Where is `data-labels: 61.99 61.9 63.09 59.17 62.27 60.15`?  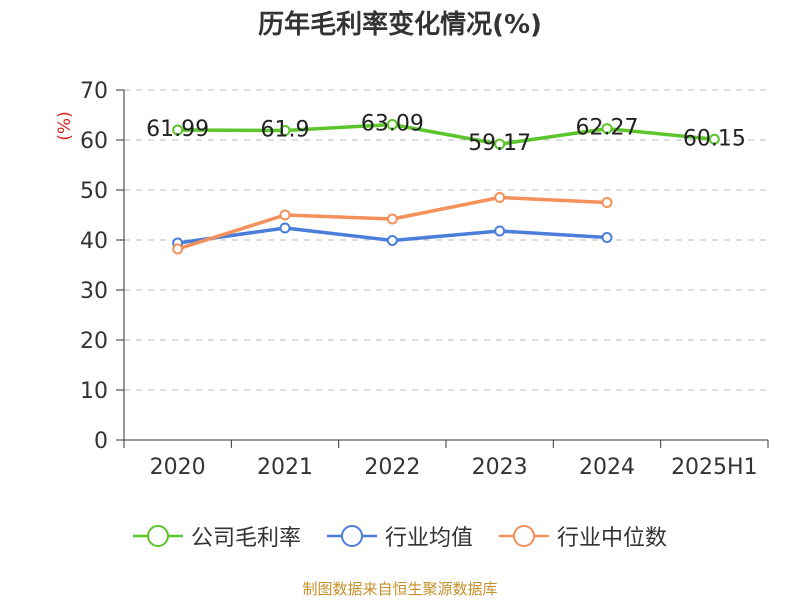 data-labels: 61.99 61.9 63.09 59.17 62.27 60.15 is located at coordinates (446, 134).